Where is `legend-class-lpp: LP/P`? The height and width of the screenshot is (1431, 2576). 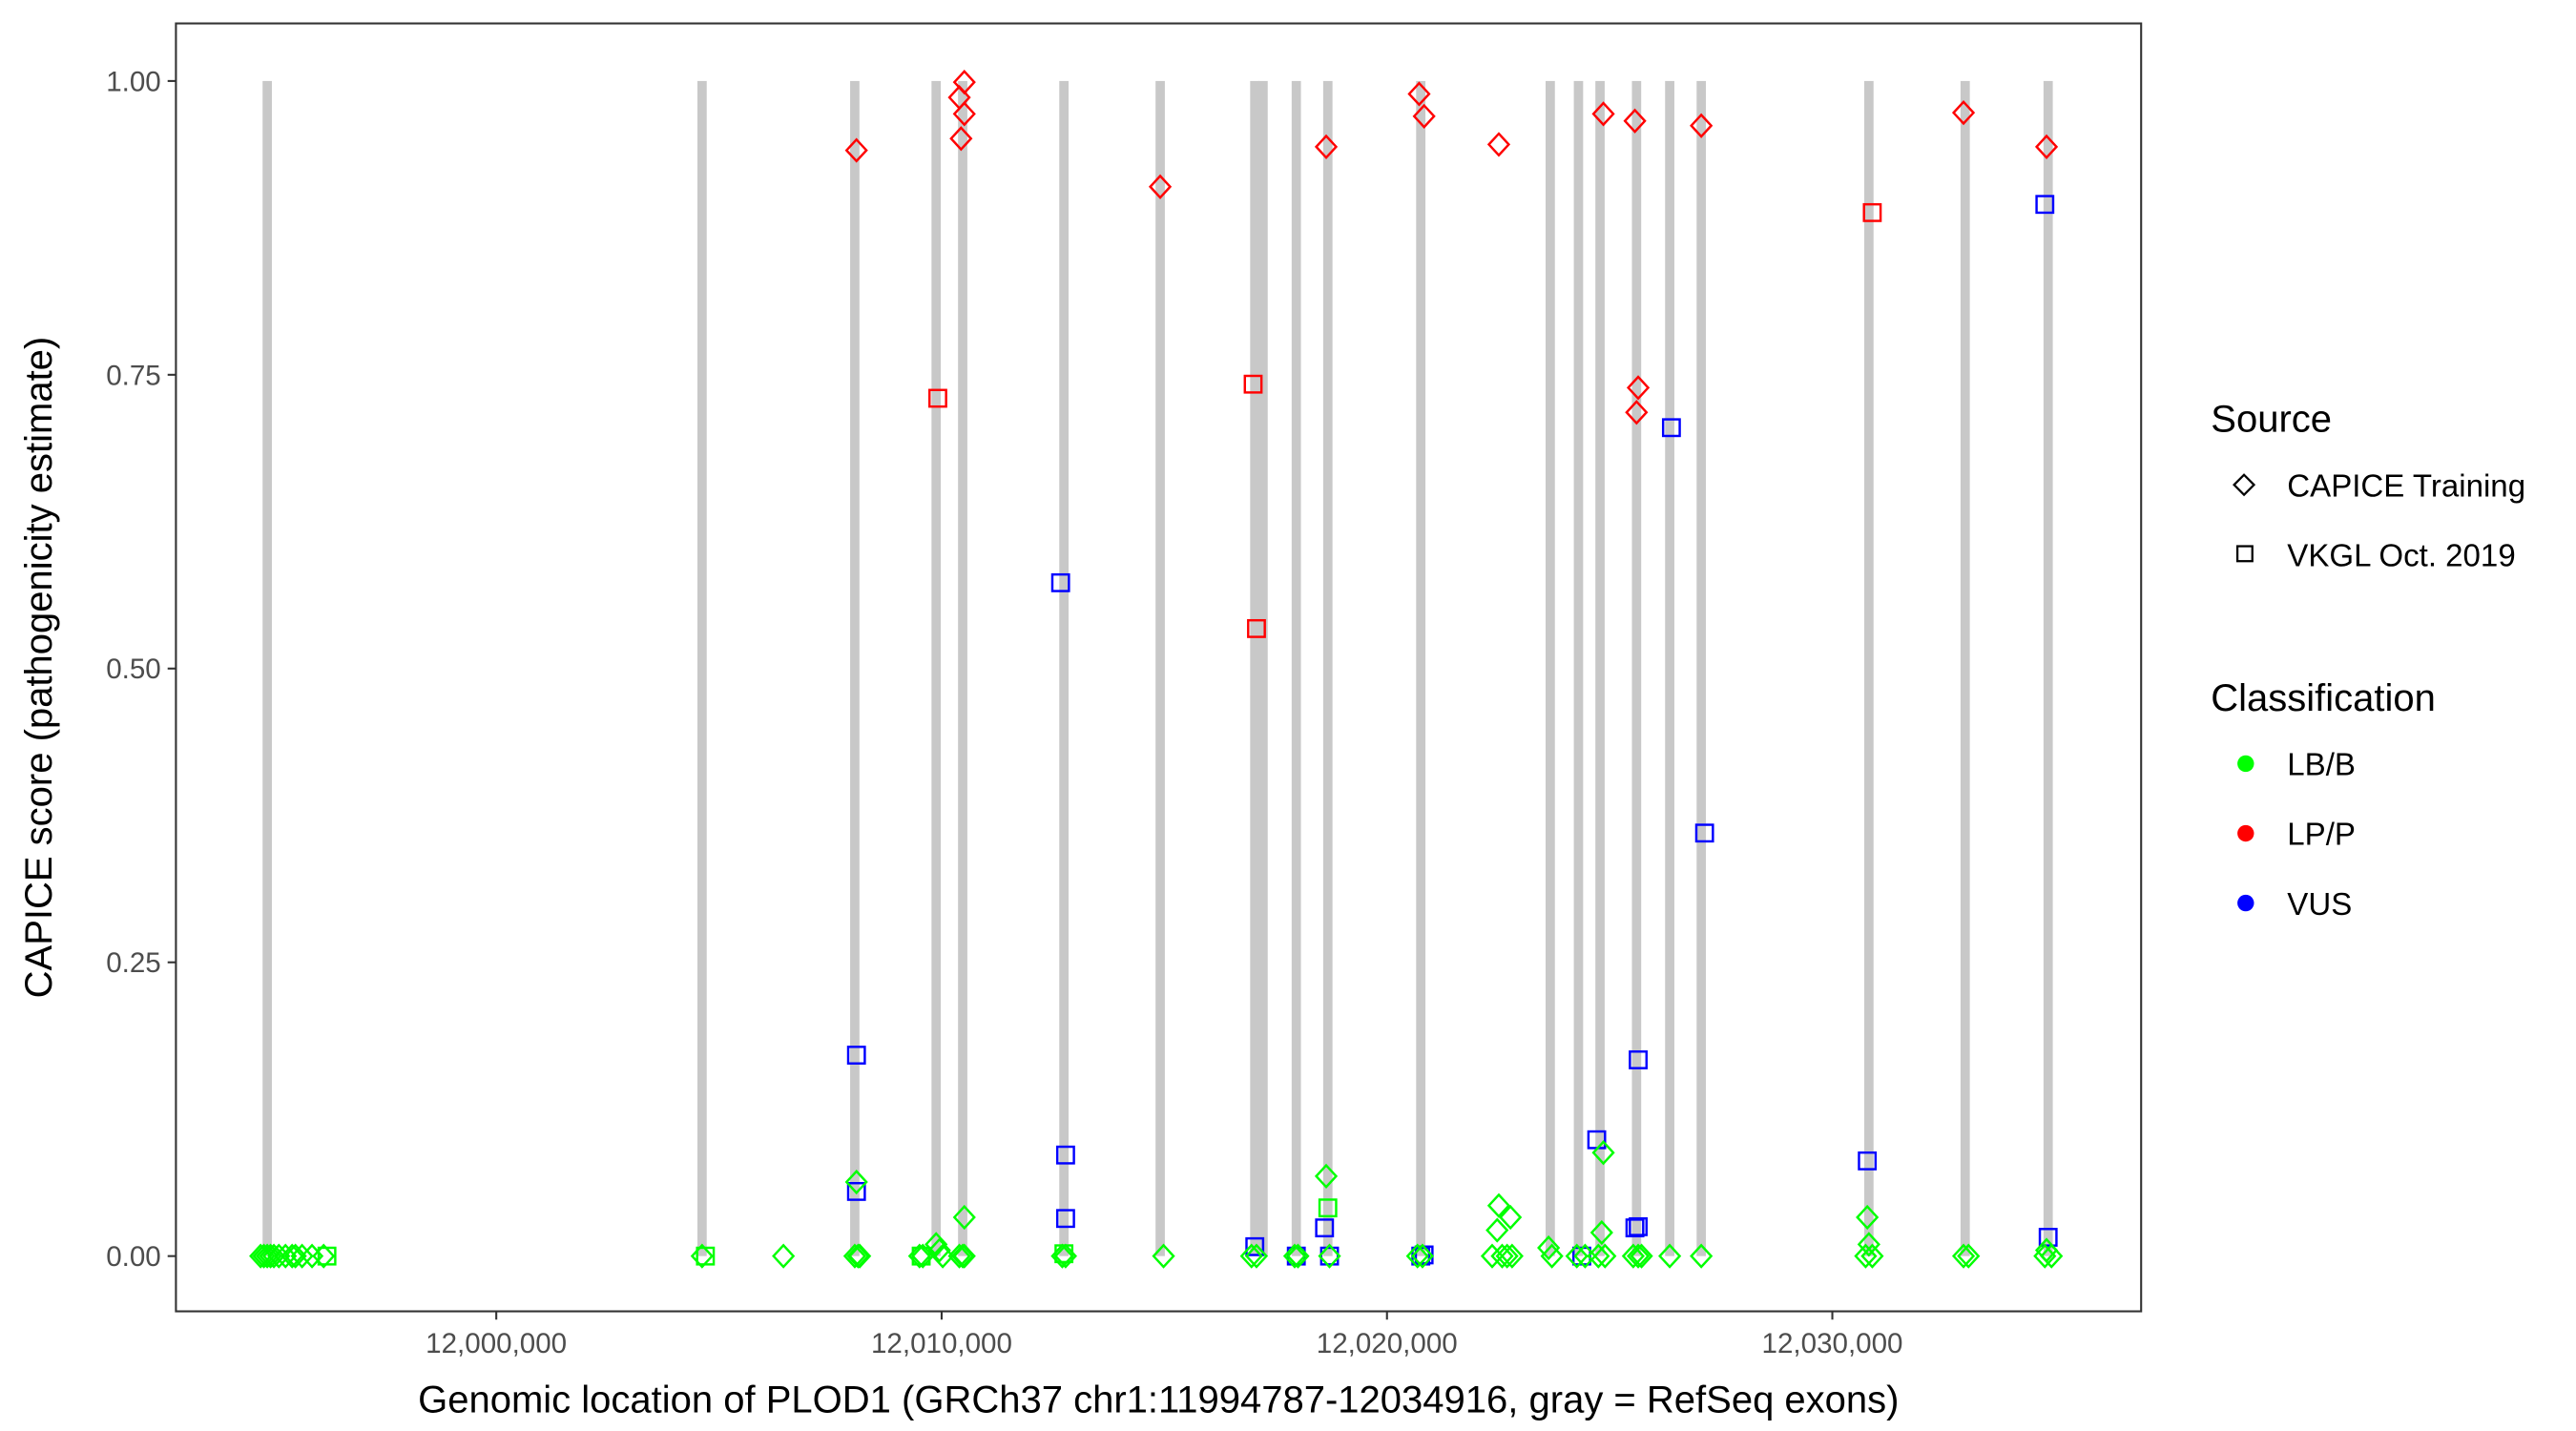
legend-class-lpp: LP/P is located at coordinates (2321, 835).